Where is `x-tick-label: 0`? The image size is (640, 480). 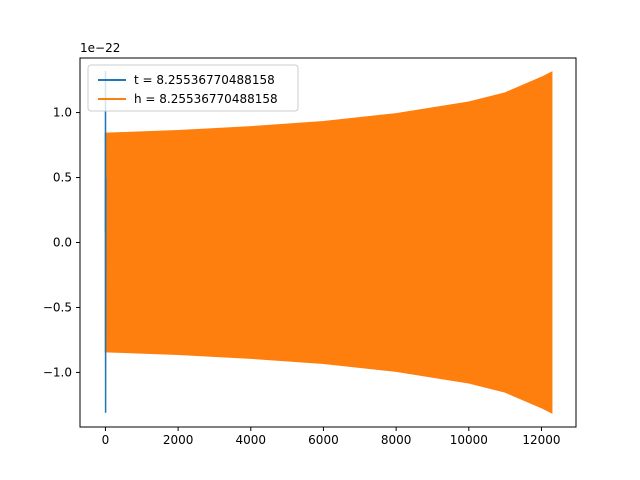
x-tick-label: 0 is located at coordinates (106, 440).